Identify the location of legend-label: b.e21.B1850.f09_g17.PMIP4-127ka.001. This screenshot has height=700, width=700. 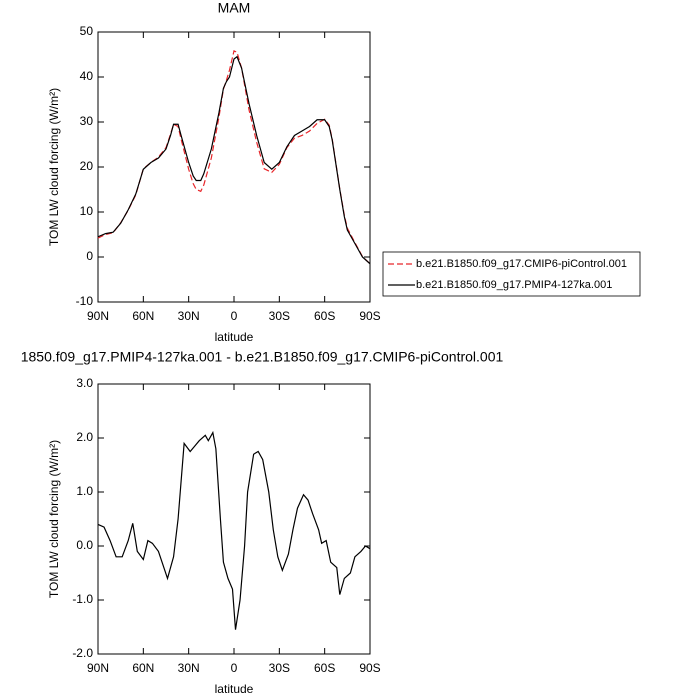
(514, 285).